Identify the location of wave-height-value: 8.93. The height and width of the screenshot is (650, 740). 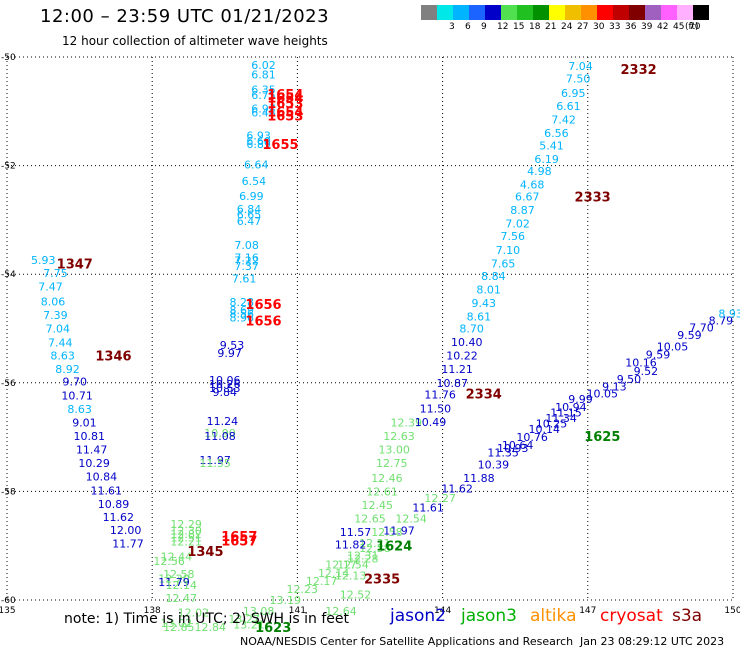
(729, 313).